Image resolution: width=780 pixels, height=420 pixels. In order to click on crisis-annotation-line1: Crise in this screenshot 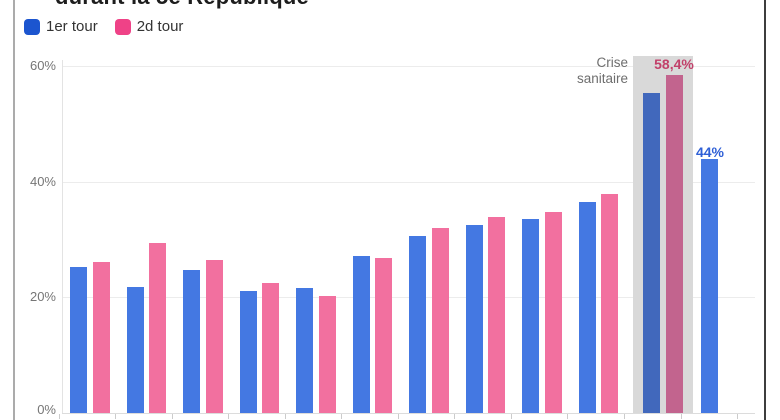, I will do `click(612, 62)`.